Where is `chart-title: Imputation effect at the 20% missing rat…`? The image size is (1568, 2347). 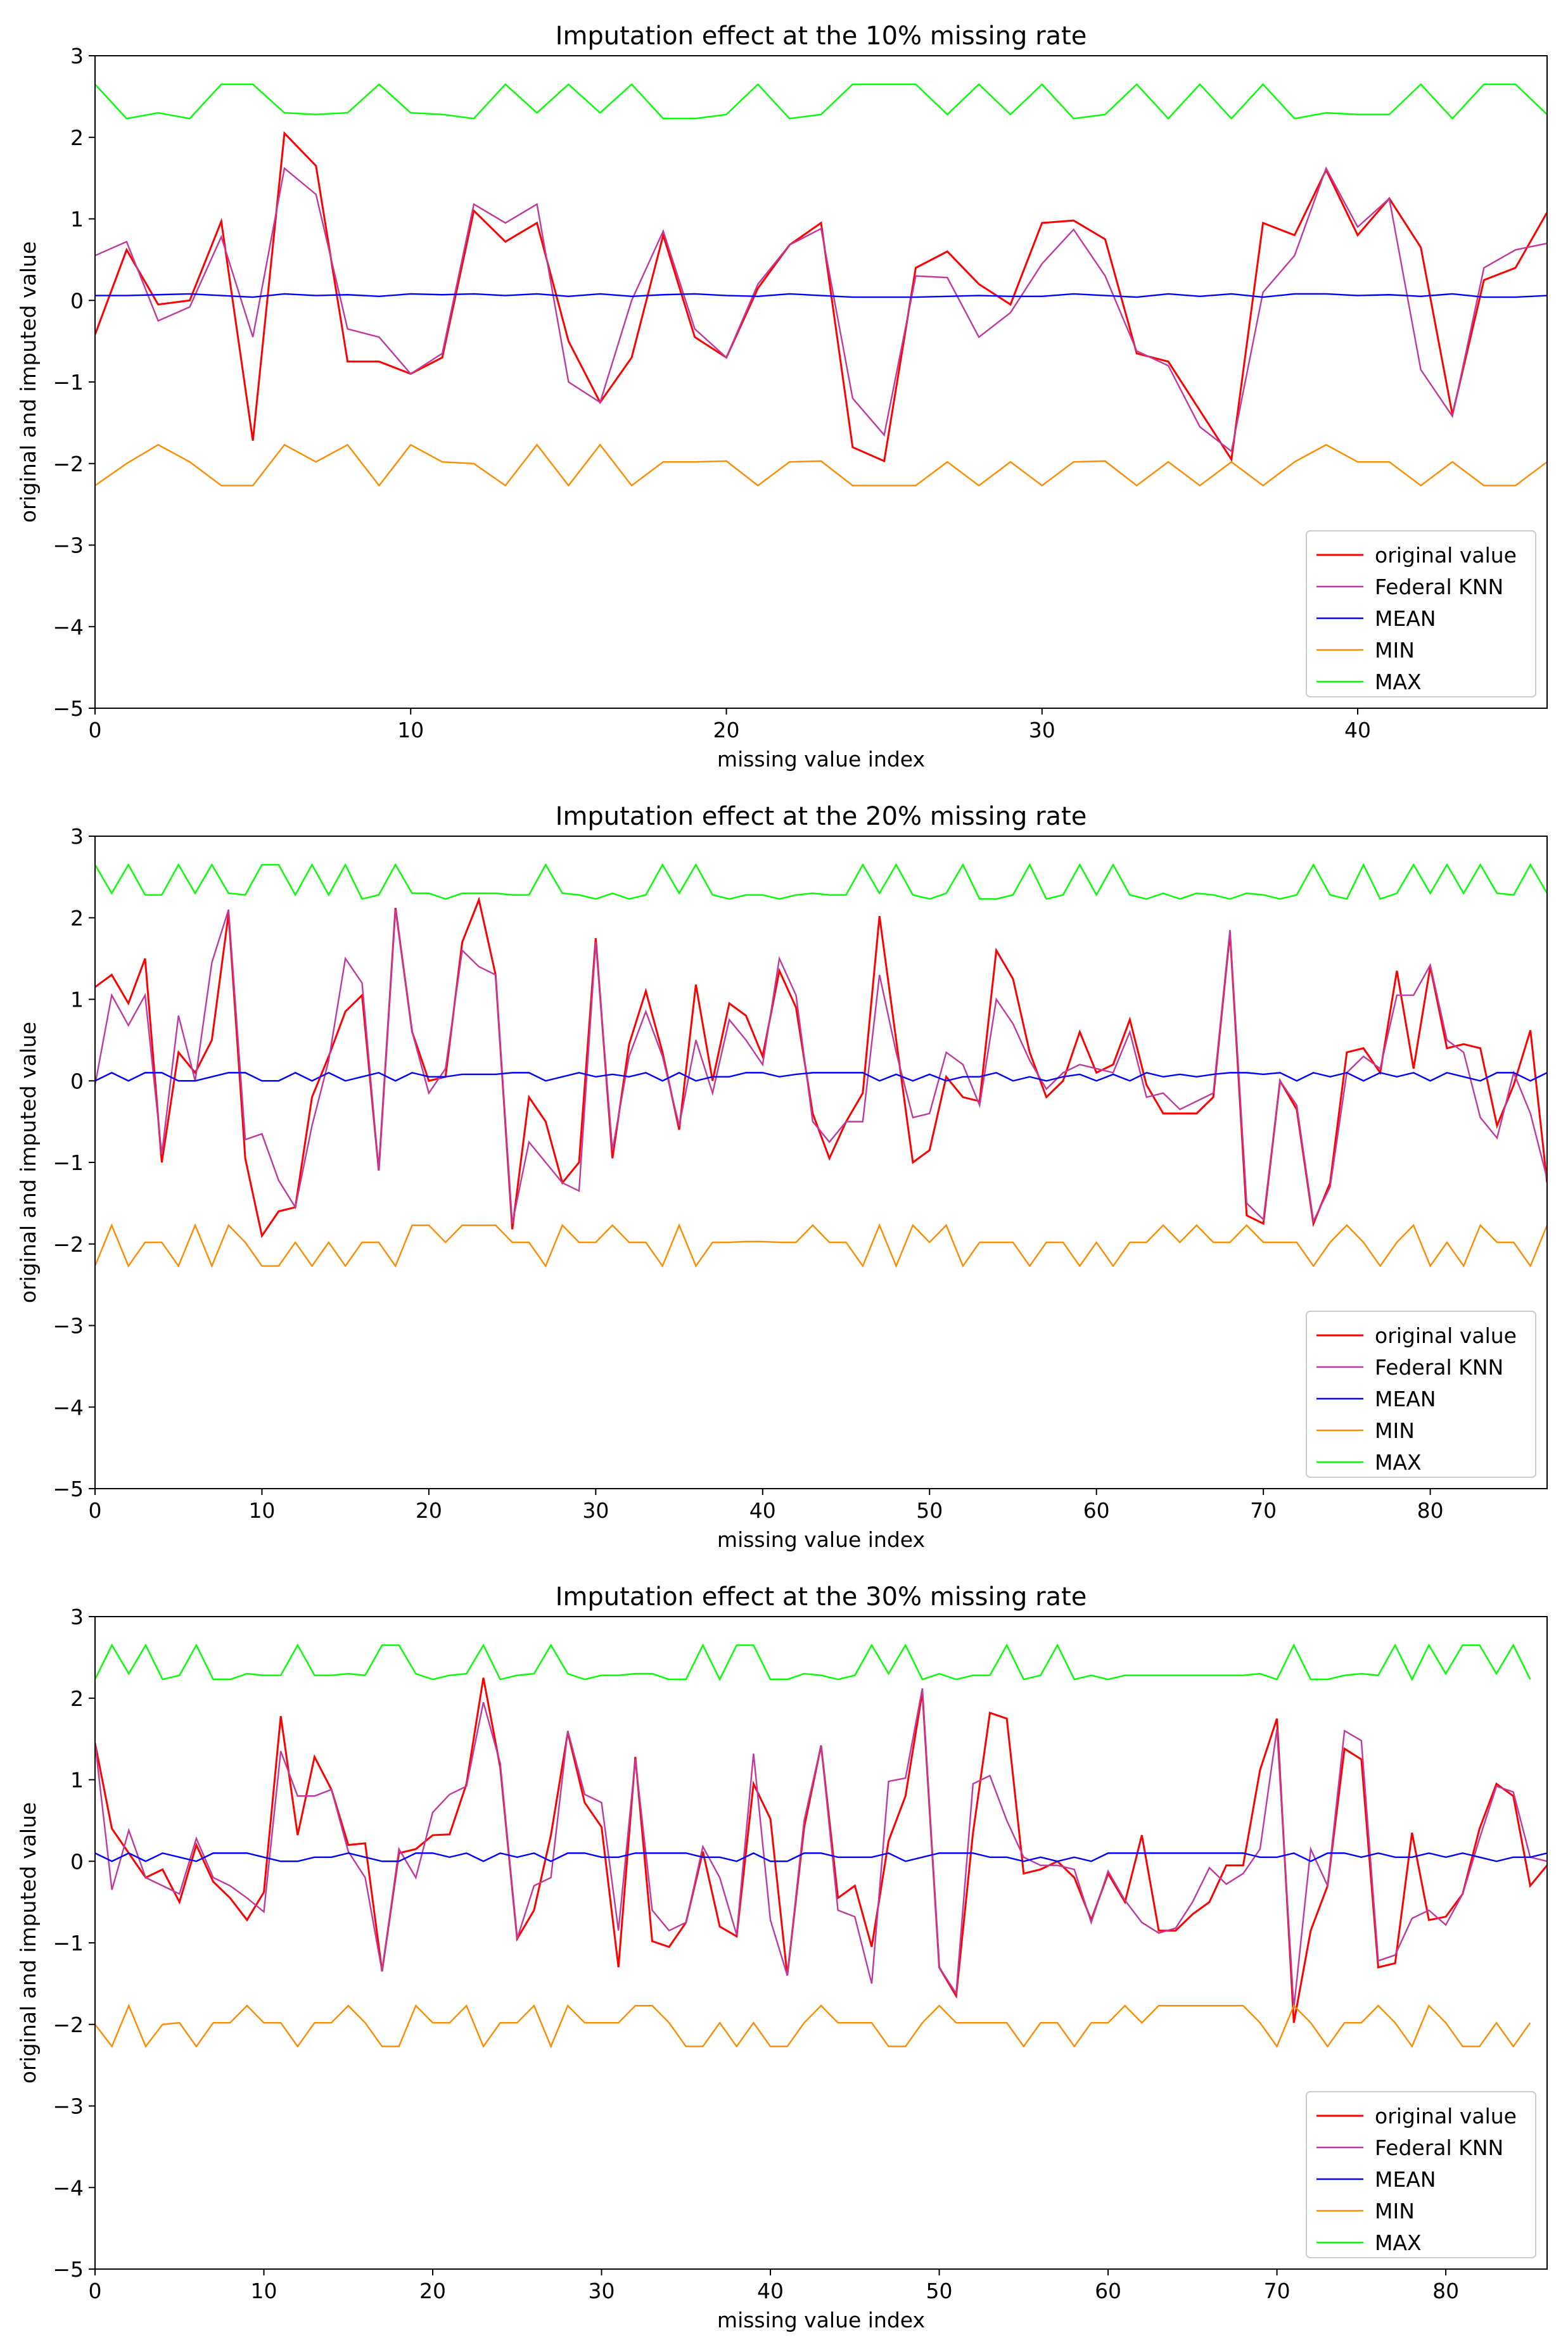
chart-title: Imputation effect at the 20% missing rat… is located at coordinates (821, 816).